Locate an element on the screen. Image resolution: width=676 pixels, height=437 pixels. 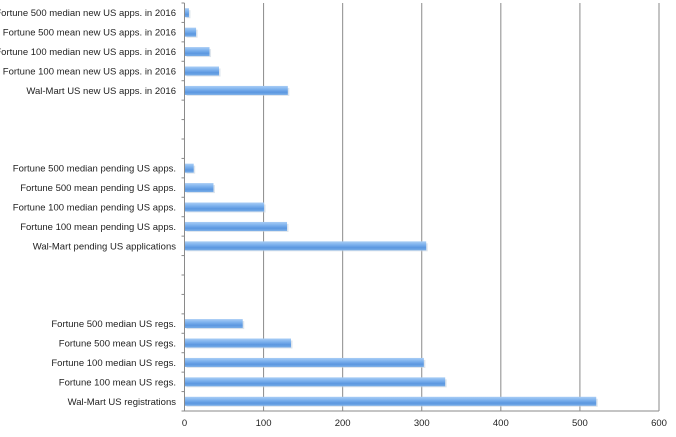
category-label: Wal-Mart US registrations is located at coordinates (122, 402).